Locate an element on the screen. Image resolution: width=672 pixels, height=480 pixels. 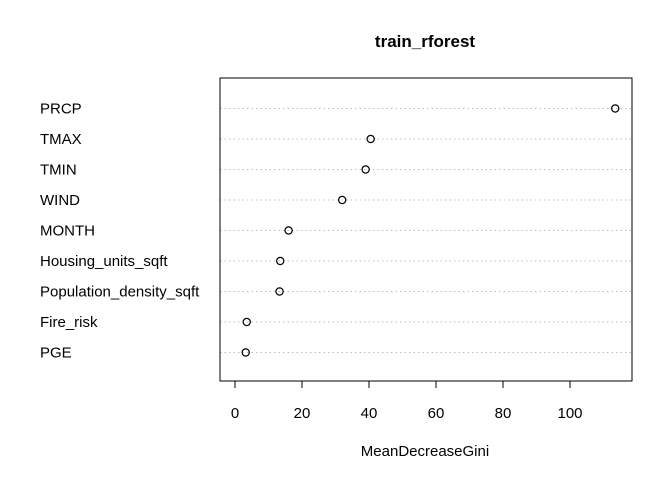
category-label: Fire_risk is located at coordinates (69, 322).